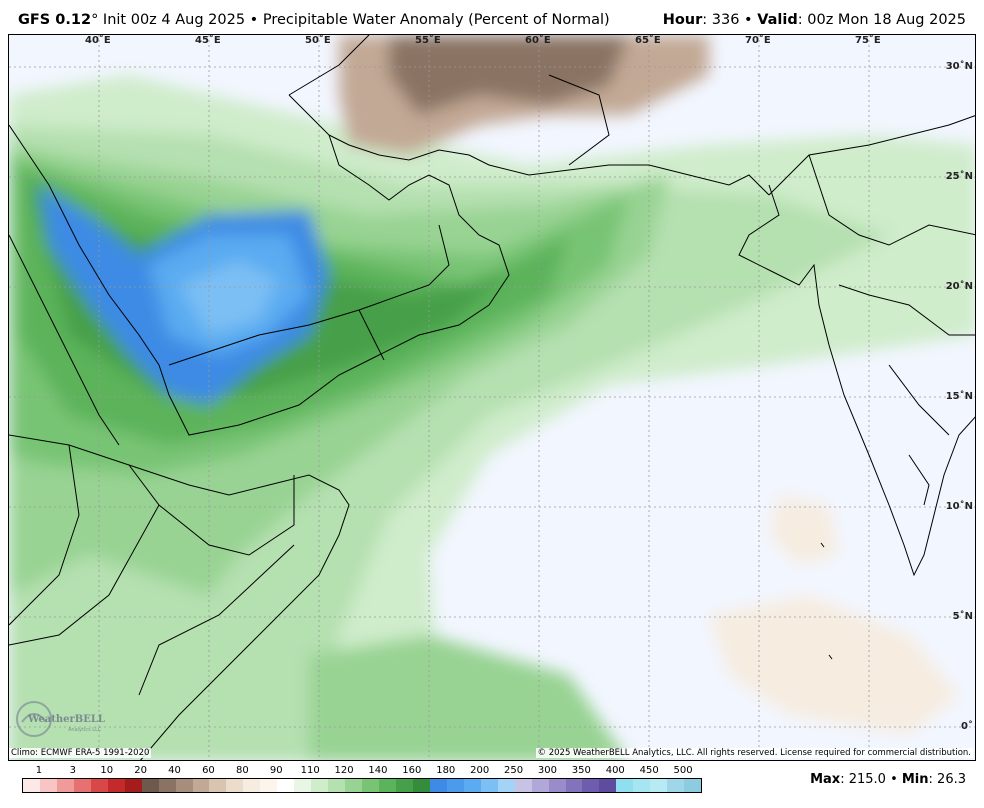  What do you see at coordinates (615, 770) in the screenshot?
I see `colorbar-label: 400` at bounding box center [615, 770].